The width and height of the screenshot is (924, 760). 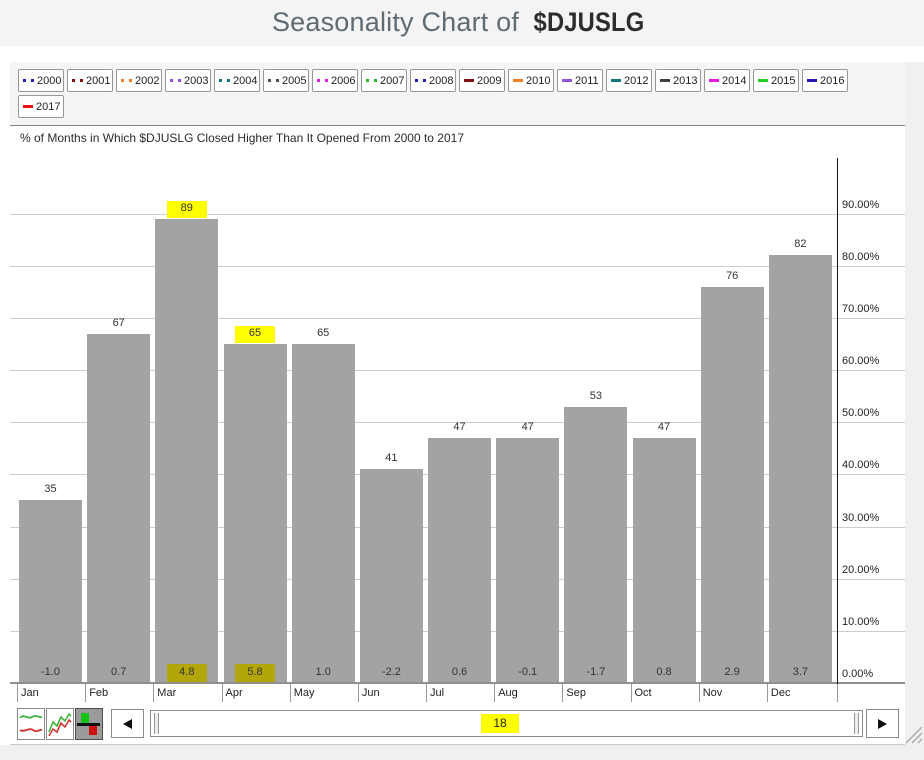 I want to click on year-button-2005: 2005, so click(x=286, y=80).